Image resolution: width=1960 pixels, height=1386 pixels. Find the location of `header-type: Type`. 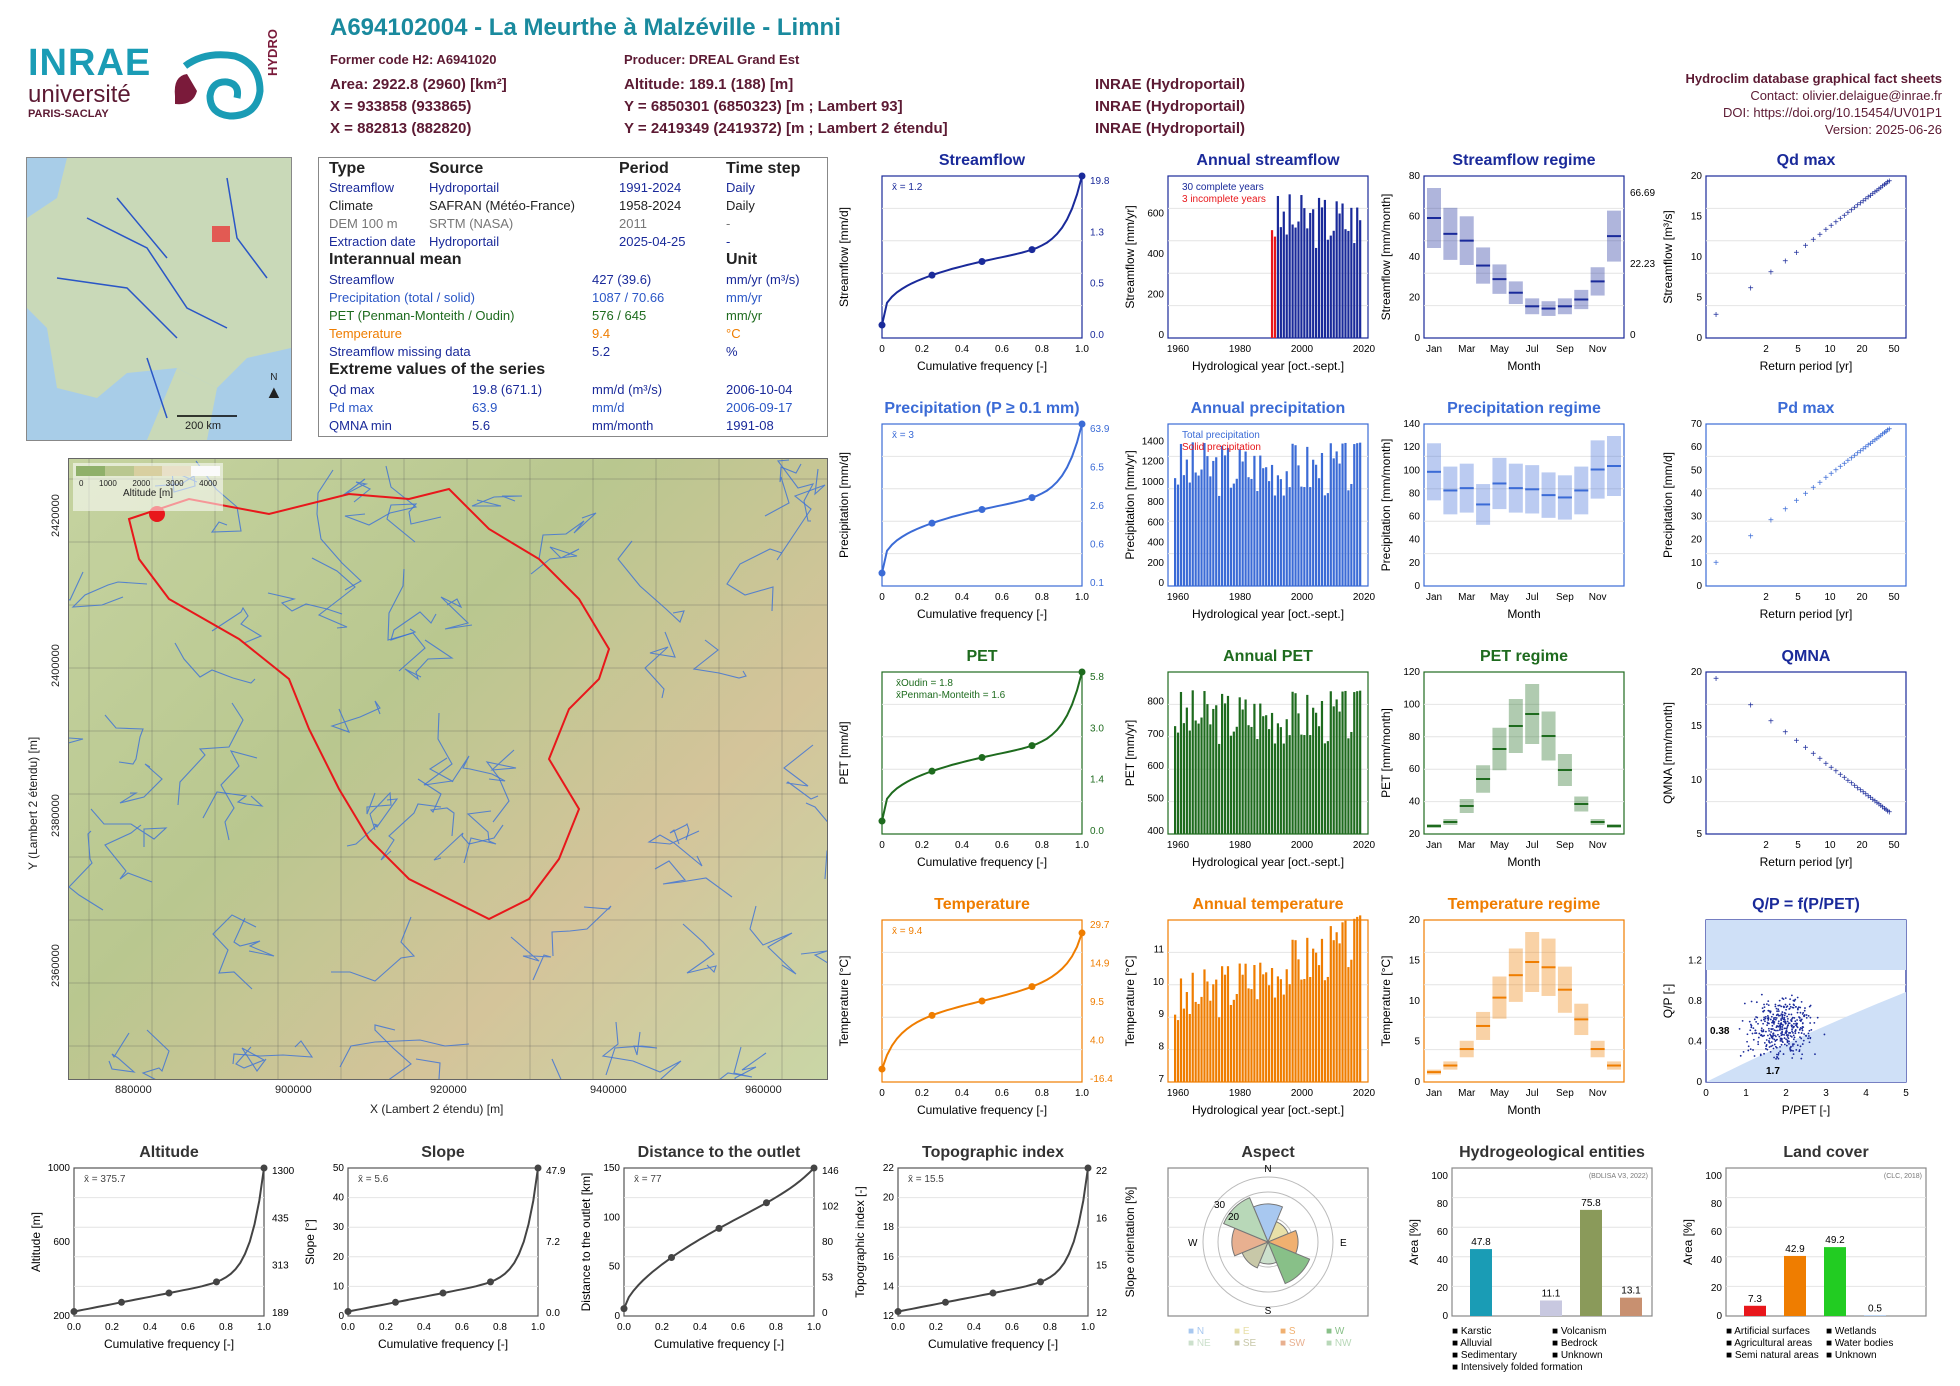

header-type: Type is located at coordinates (347, 168).